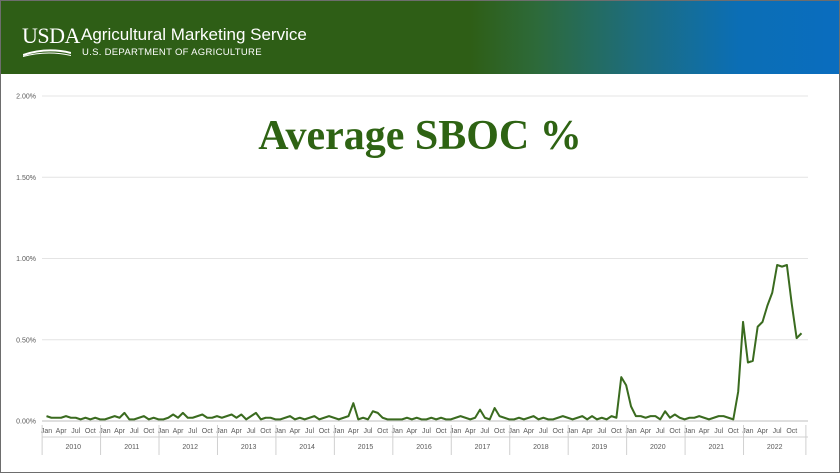  I want to click on year-label: 2021, so click(716, 447).